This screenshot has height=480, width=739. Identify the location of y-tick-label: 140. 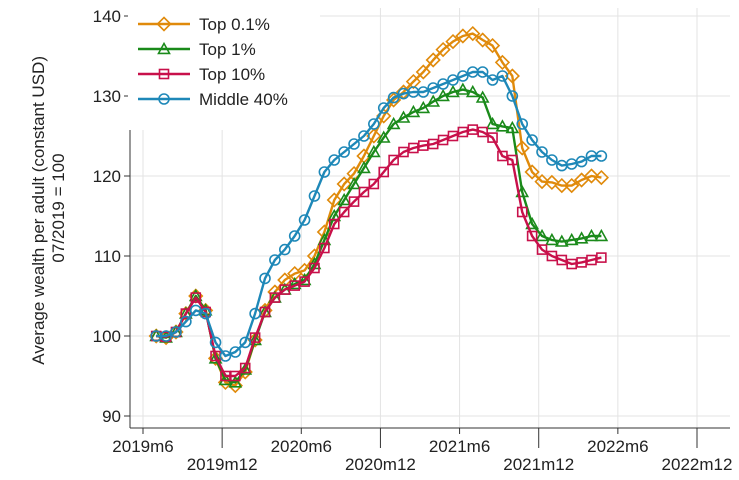
(107, 16).